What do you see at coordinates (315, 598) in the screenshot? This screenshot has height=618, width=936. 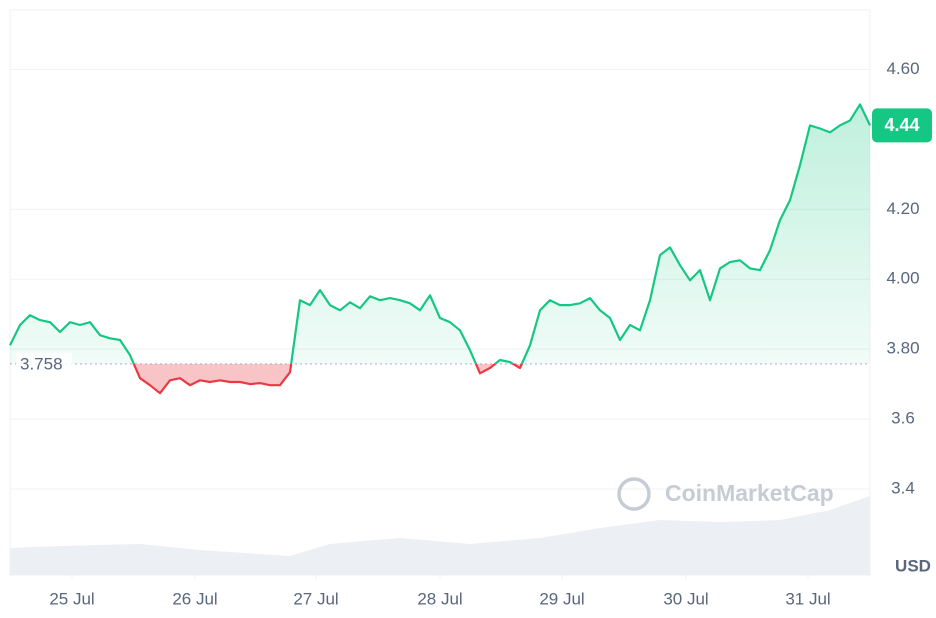 I see `x-tick-label: 27 Jul` at bounding box center [315, 598].